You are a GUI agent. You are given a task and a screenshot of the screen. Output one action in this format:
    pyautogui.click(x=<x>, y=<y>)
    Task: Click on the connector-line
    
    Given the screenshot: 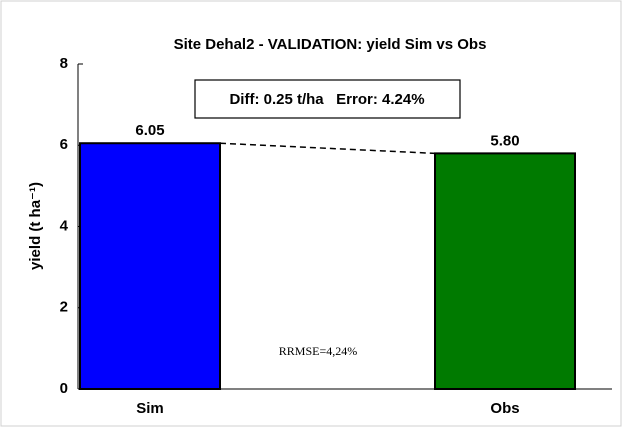 What is the action you would take?
    pyautogui.click(x=327, y=148)
    